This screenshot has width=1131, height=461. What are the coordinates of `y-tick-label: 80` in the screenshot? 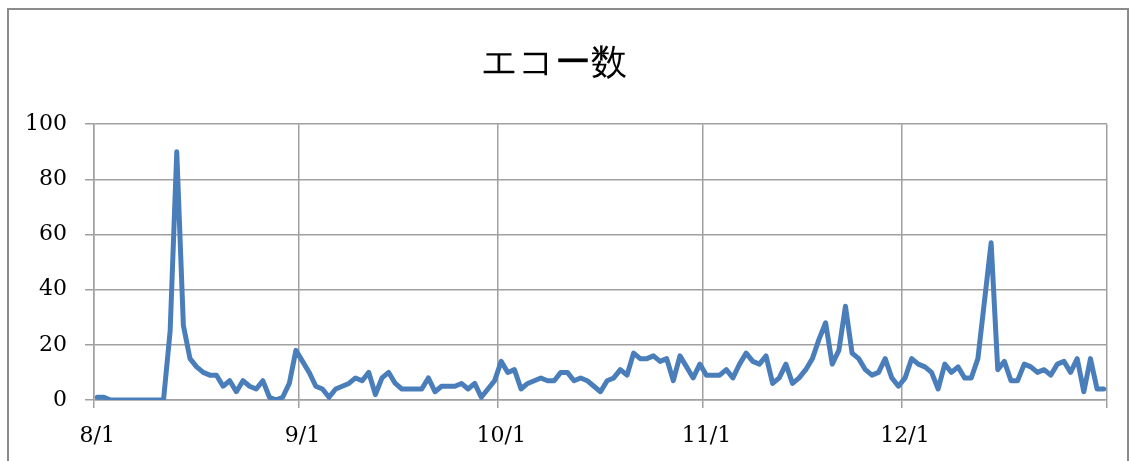 It's located at (53, 178).